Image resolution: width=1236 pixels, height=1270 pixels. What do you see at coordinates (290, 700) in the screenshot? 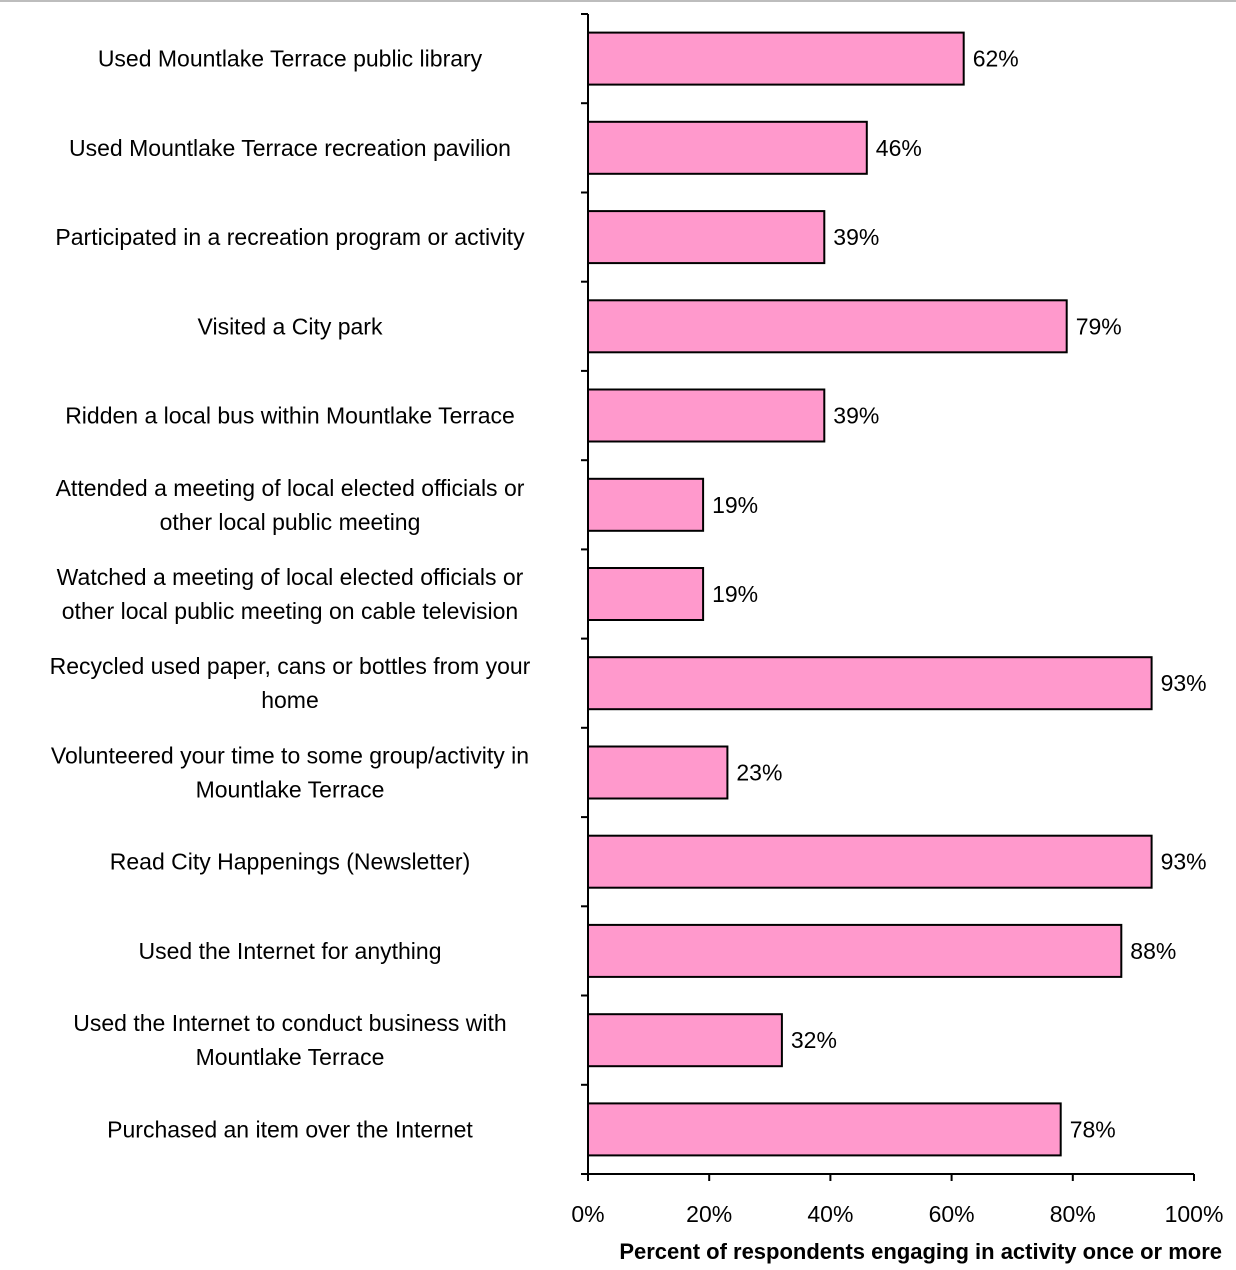
I see `category-label-line: home` at bounding box center [290, 700].